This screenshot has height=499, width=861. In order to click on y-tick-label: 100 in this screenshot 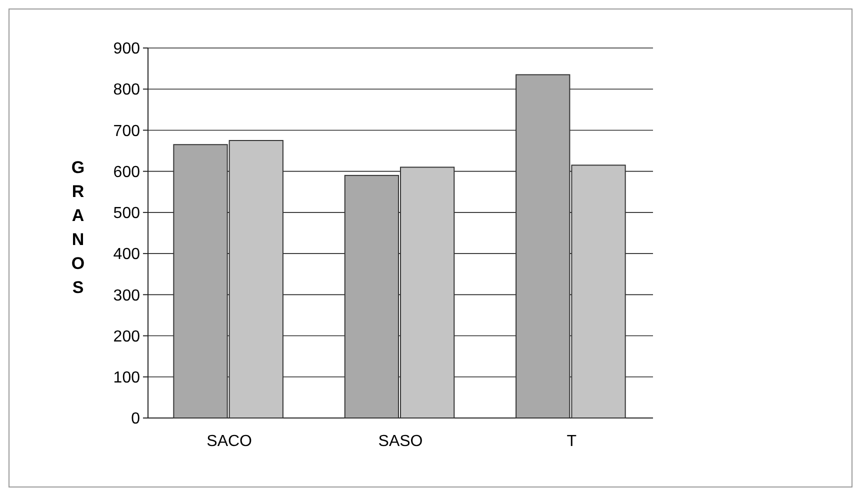, I will do `click(126, 377)`.